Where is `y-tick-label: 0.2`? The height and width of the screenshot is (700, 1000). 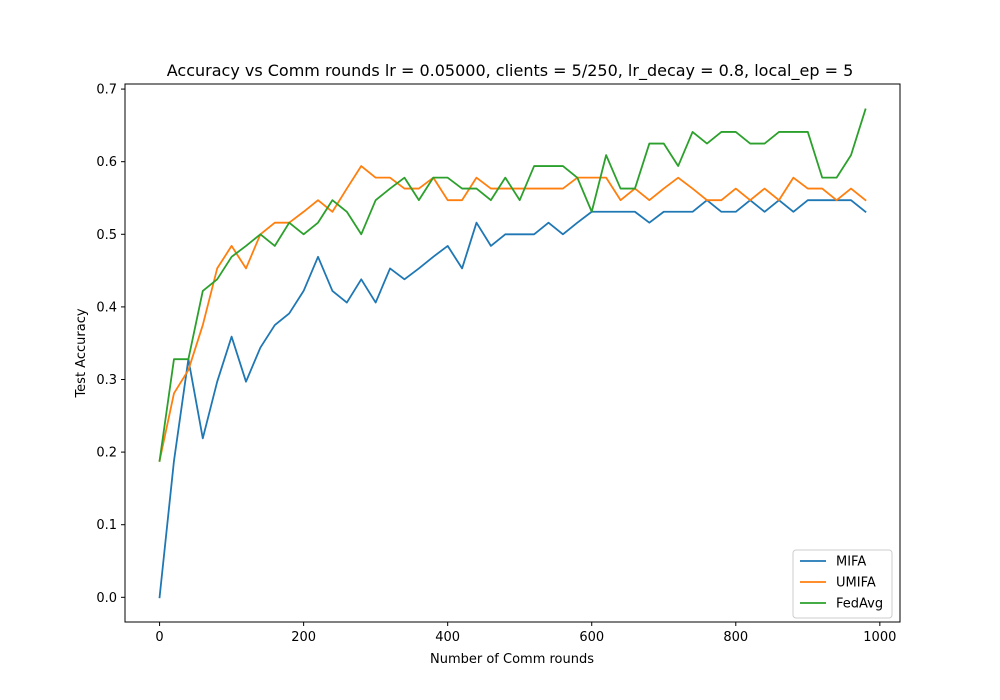 y-tick-label: 0.2 is located at coordinates (106, 453).